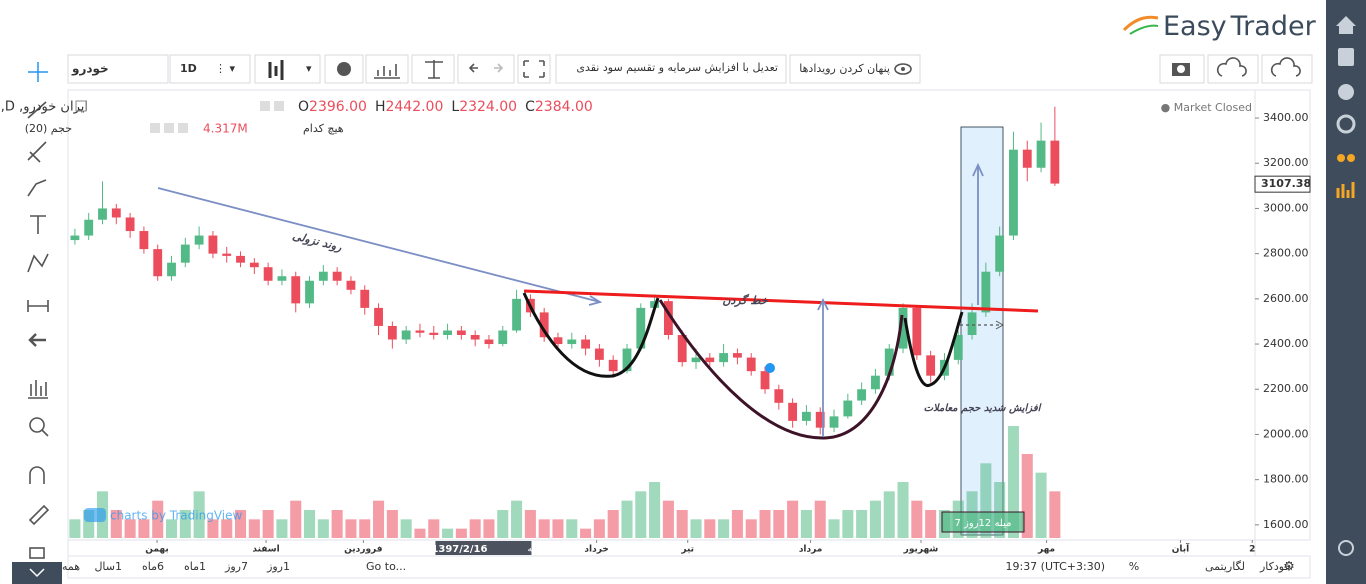 The height and width of the screenshot is (584, 1366). I want to click on hide-events: پنهان کردن رویدادها, so click(844, 68).